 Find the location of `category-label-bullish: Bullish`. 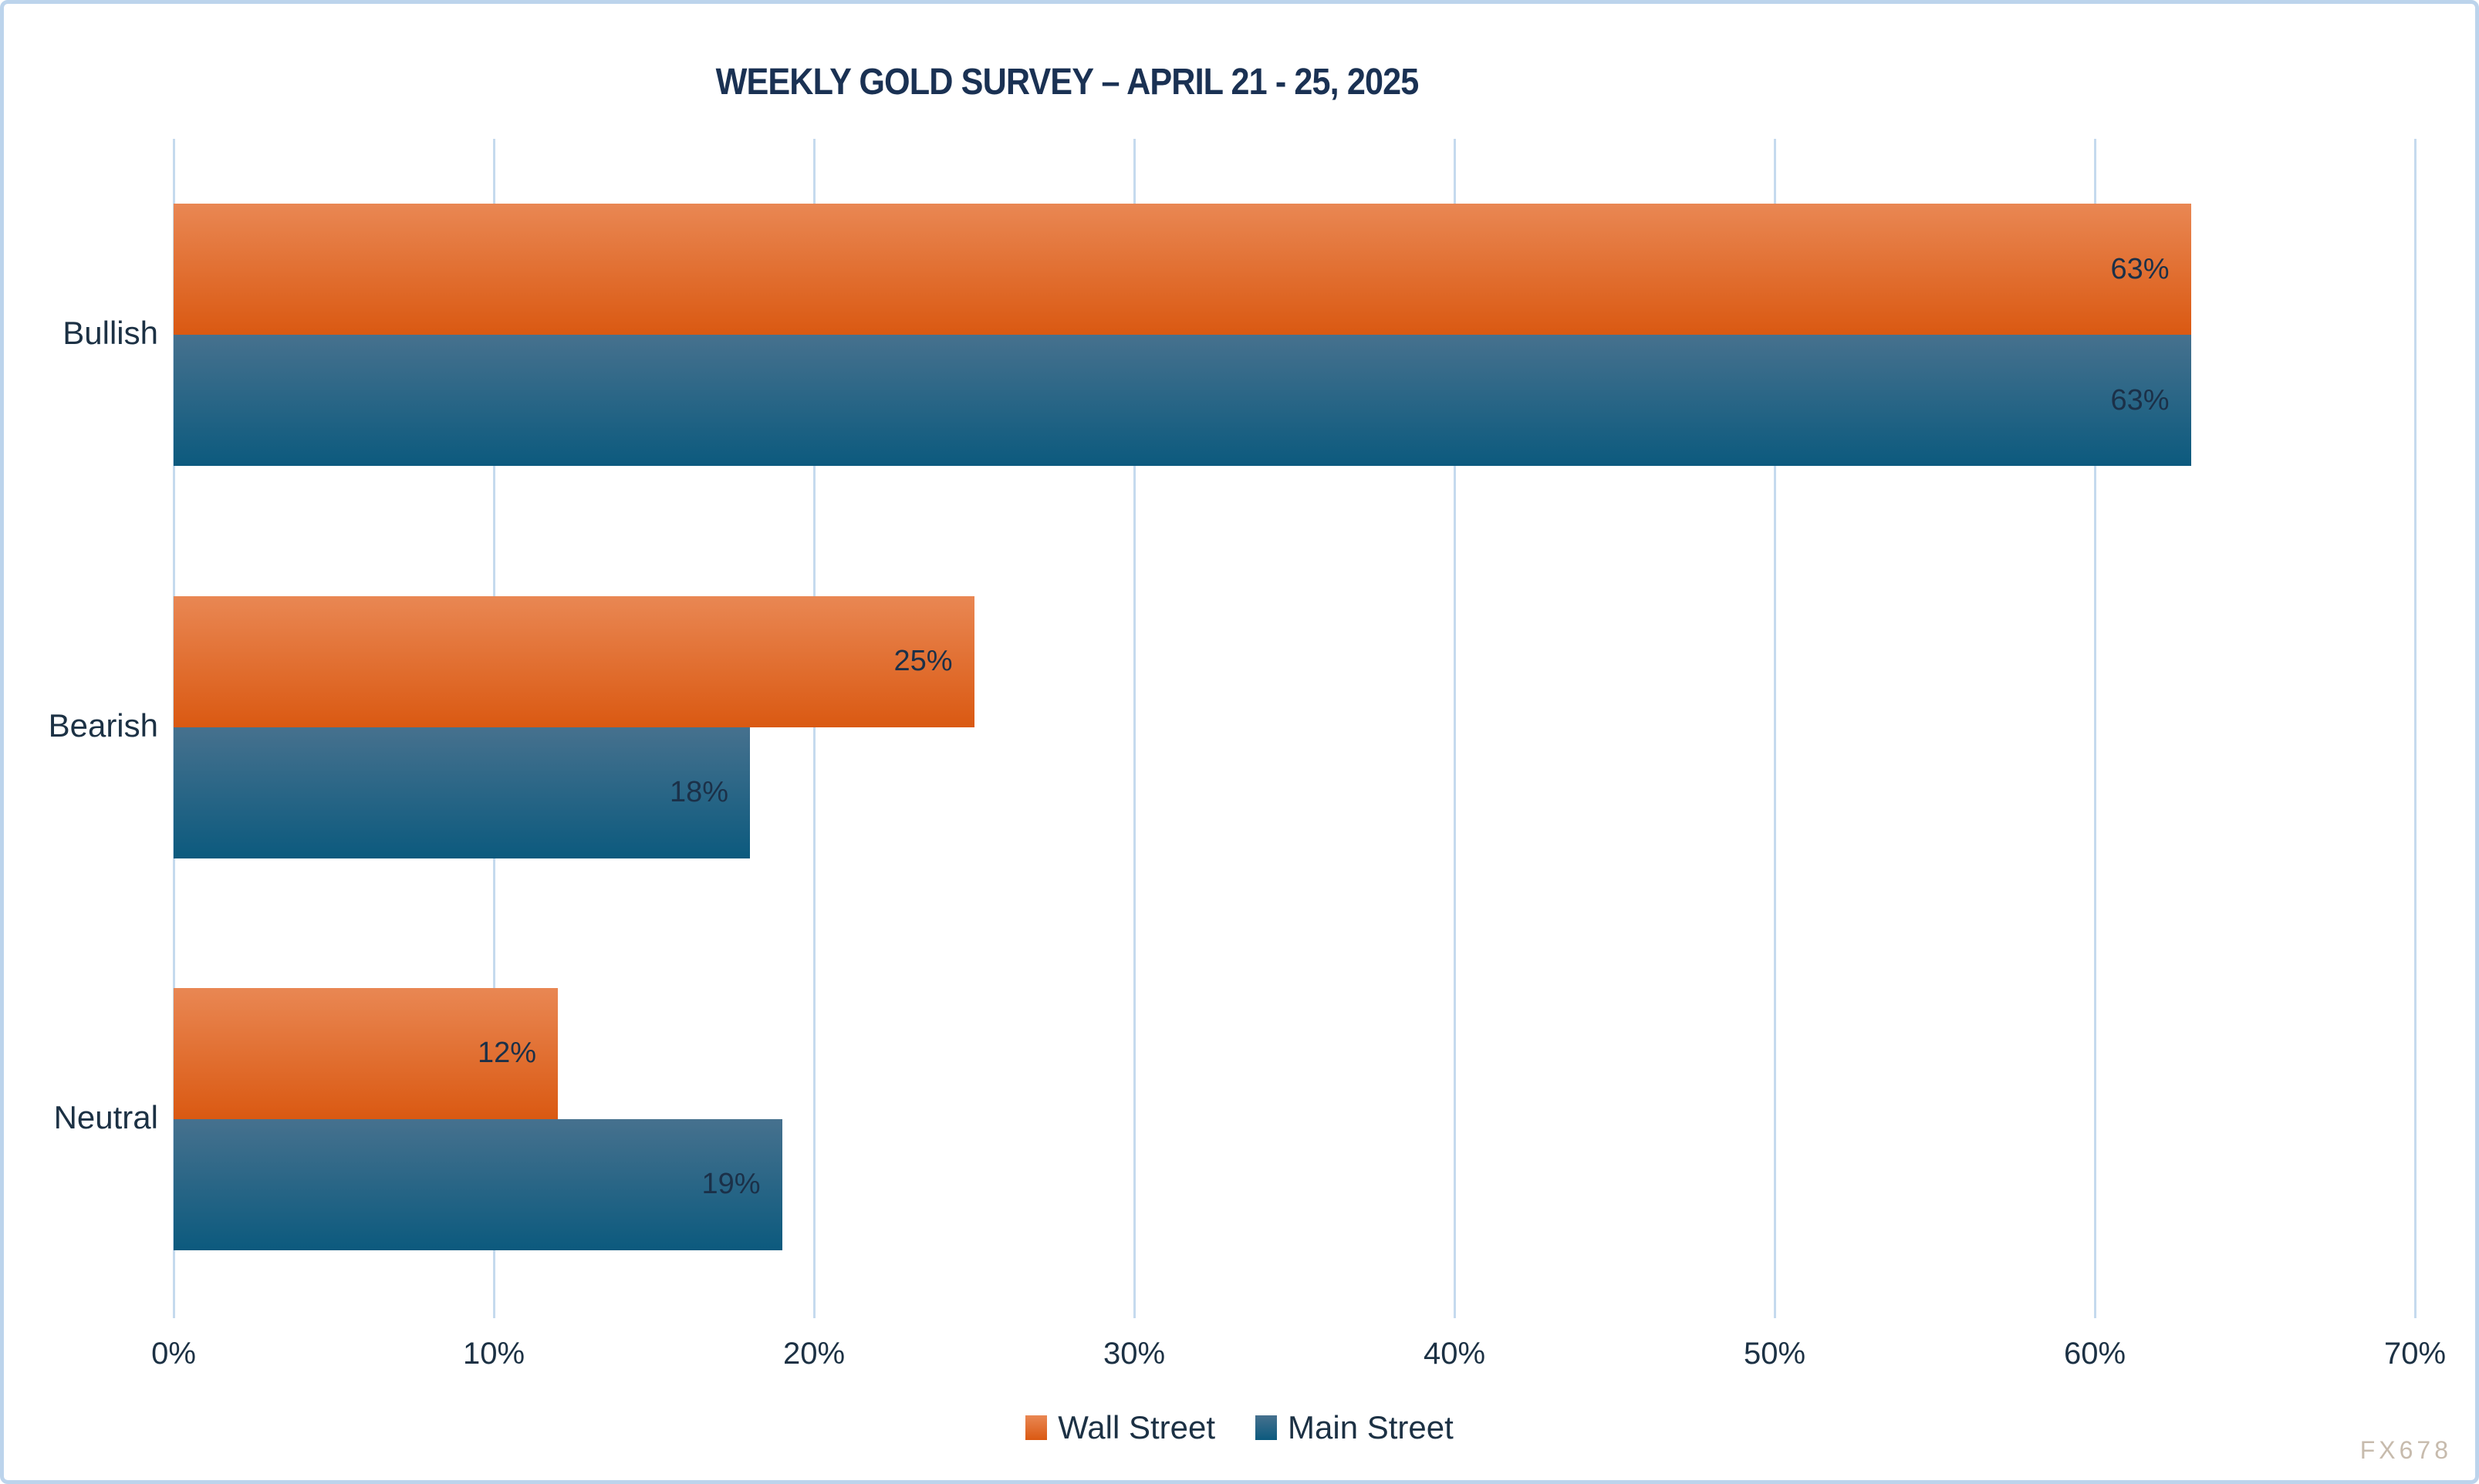

category-label-bullish: Bullish is located at coordinates (110, 333).